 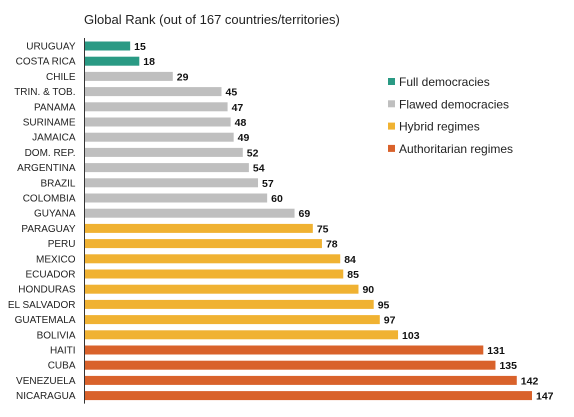 What do you see at coordinates (231, 93) in the screenshot?
I see `data-label: 45` at bounding box center [231, 93].